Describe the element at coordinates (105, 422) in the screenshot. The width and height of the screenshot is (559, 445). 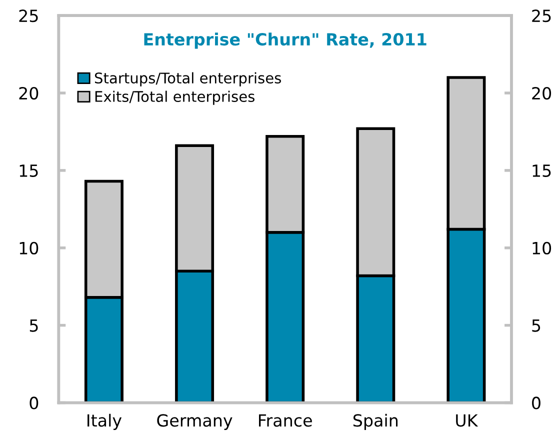
I see `x-tick-label: Italy` at that location.